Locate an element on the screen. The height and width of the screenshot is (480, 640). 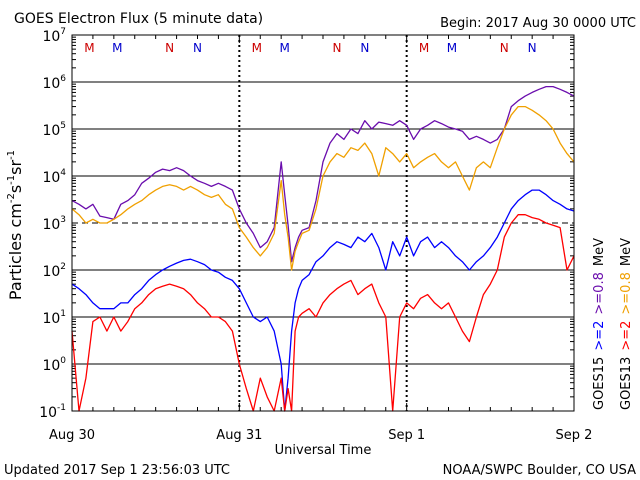
legend-goes15-row: GOES15 >=2 >=0.8 MeV is located at coordinates (599, 324).